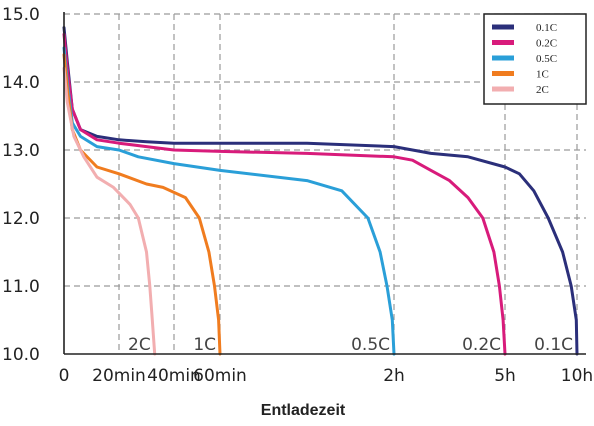 This screenshot has height=426, width=594. What do you see at coordinates (553, 345) in the screenshot?
I see `end-label-0-1c: 0.1C` at bounding box center [553, 345].